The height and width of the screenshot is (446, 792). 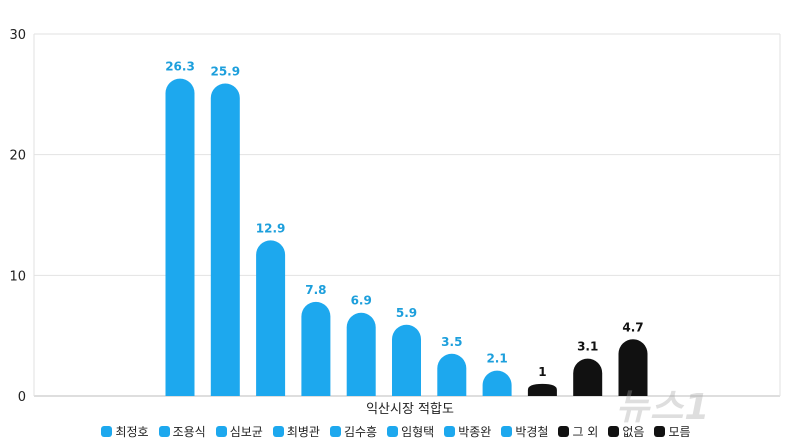 I want to click on legend-item: 박종완, so click(x=467, y=431).